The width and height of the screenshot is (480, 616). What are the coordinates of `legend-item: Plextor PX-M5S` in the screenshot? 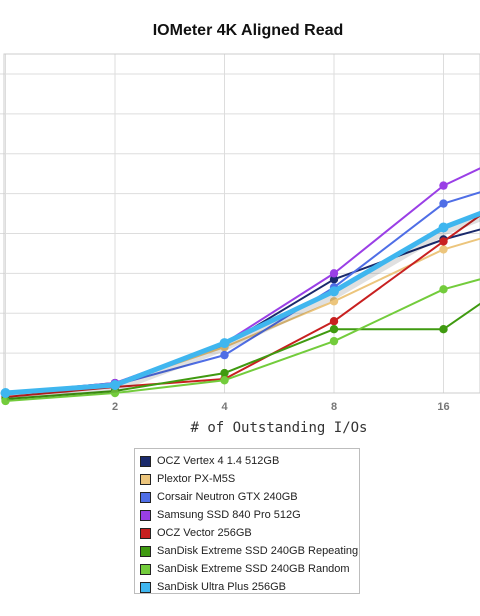 It's located at (249, 479).